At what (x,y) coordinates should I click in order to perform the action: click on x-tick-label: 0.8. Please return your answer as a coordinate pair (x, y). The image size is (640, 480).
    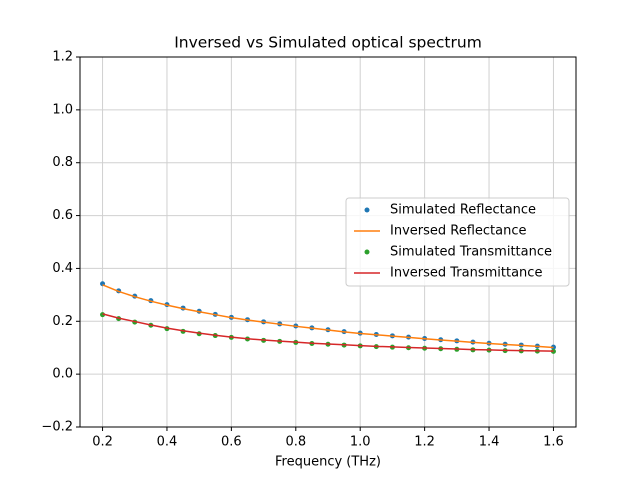
    Looking at the image, I should click on (295, 442).